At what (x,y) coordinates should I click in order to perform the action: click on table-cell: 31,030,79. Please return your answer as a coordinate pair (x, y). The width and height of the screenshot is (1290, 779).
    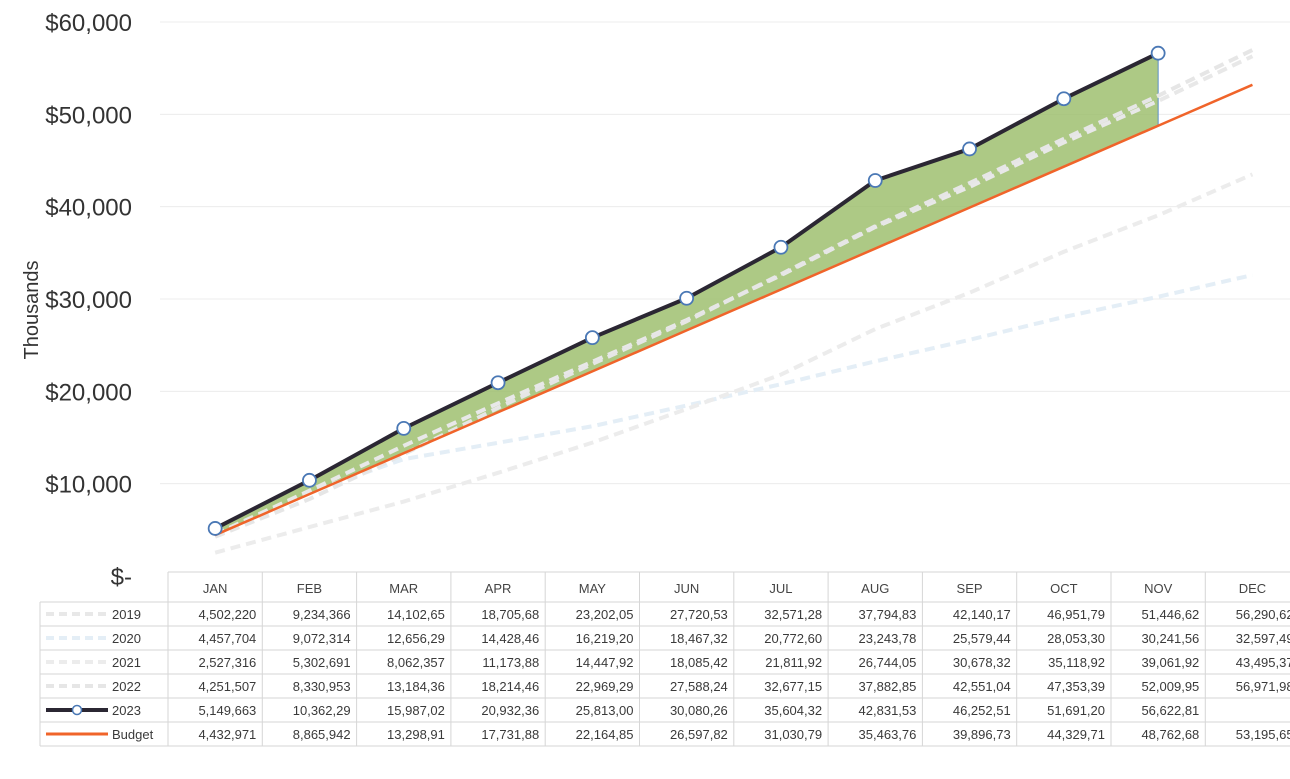
    Looking at the image, I should click on (793, 734).